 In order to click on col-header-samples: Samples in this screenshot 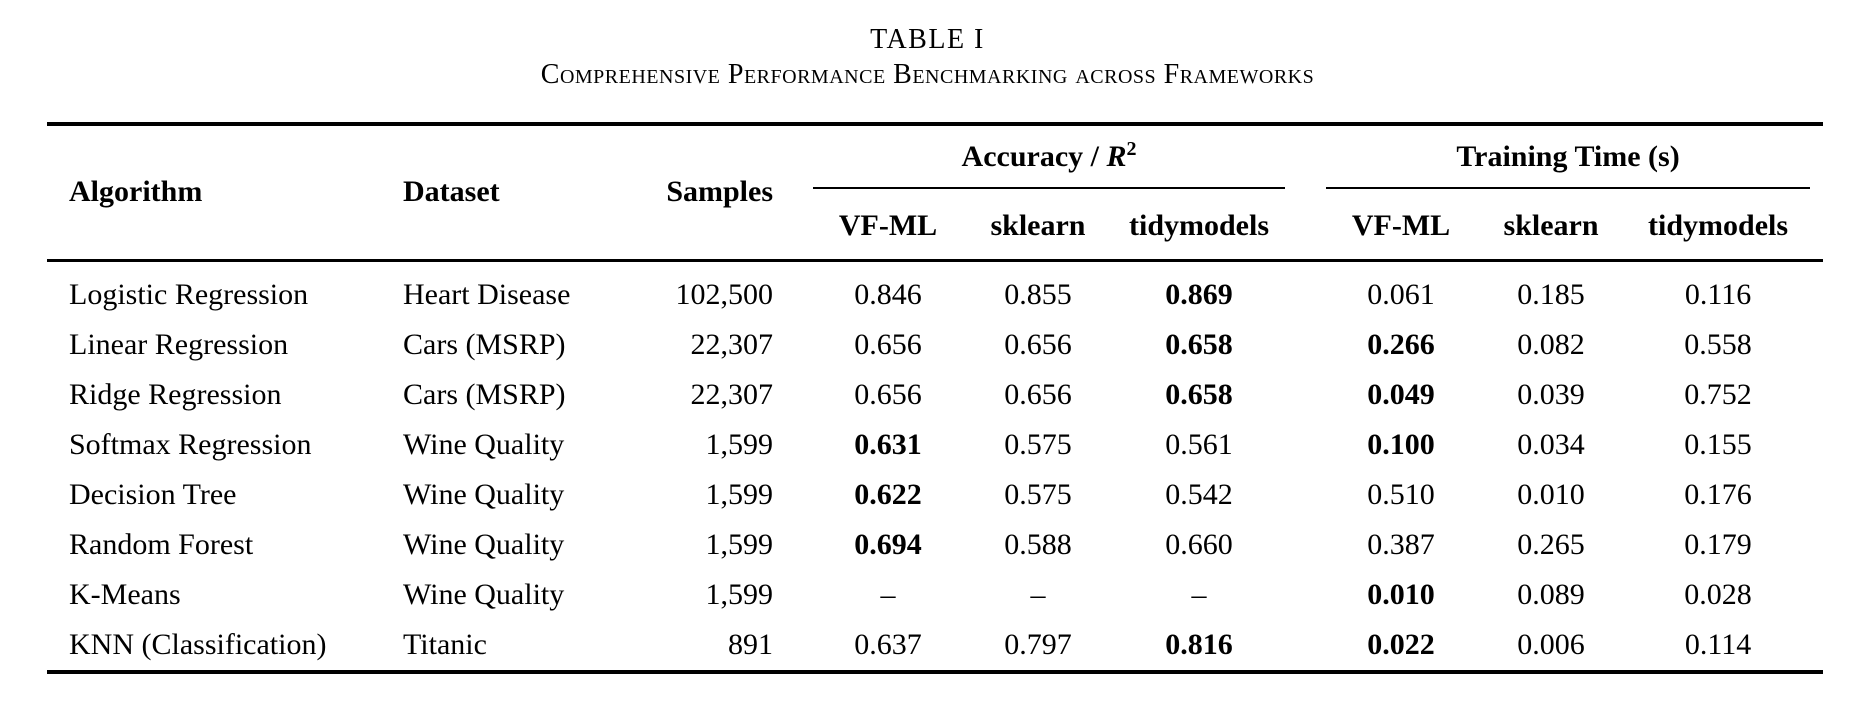, I will do `click(707, 193)`.